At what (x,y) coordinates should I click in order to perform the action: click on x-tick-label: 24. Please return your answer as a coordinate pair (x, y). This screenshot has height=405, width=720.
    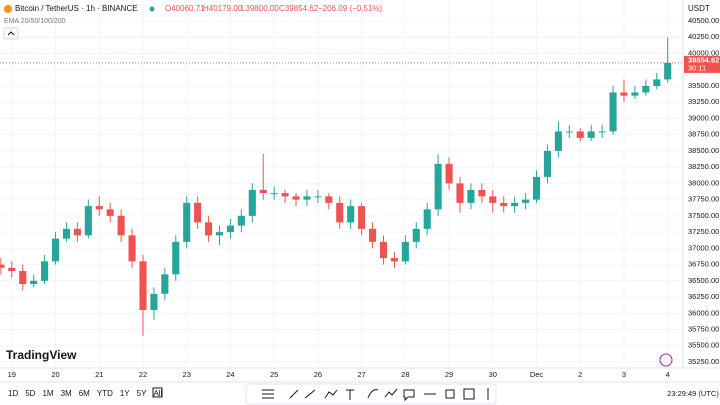
    Looking at the image, I should click on (230, 374).